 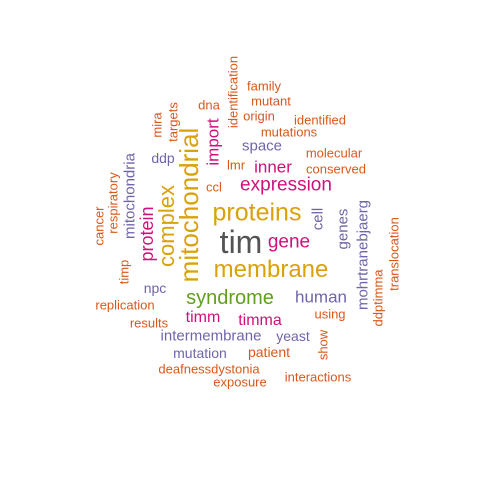 I want to click on word-genes: genes, so click(x=343, y=229).